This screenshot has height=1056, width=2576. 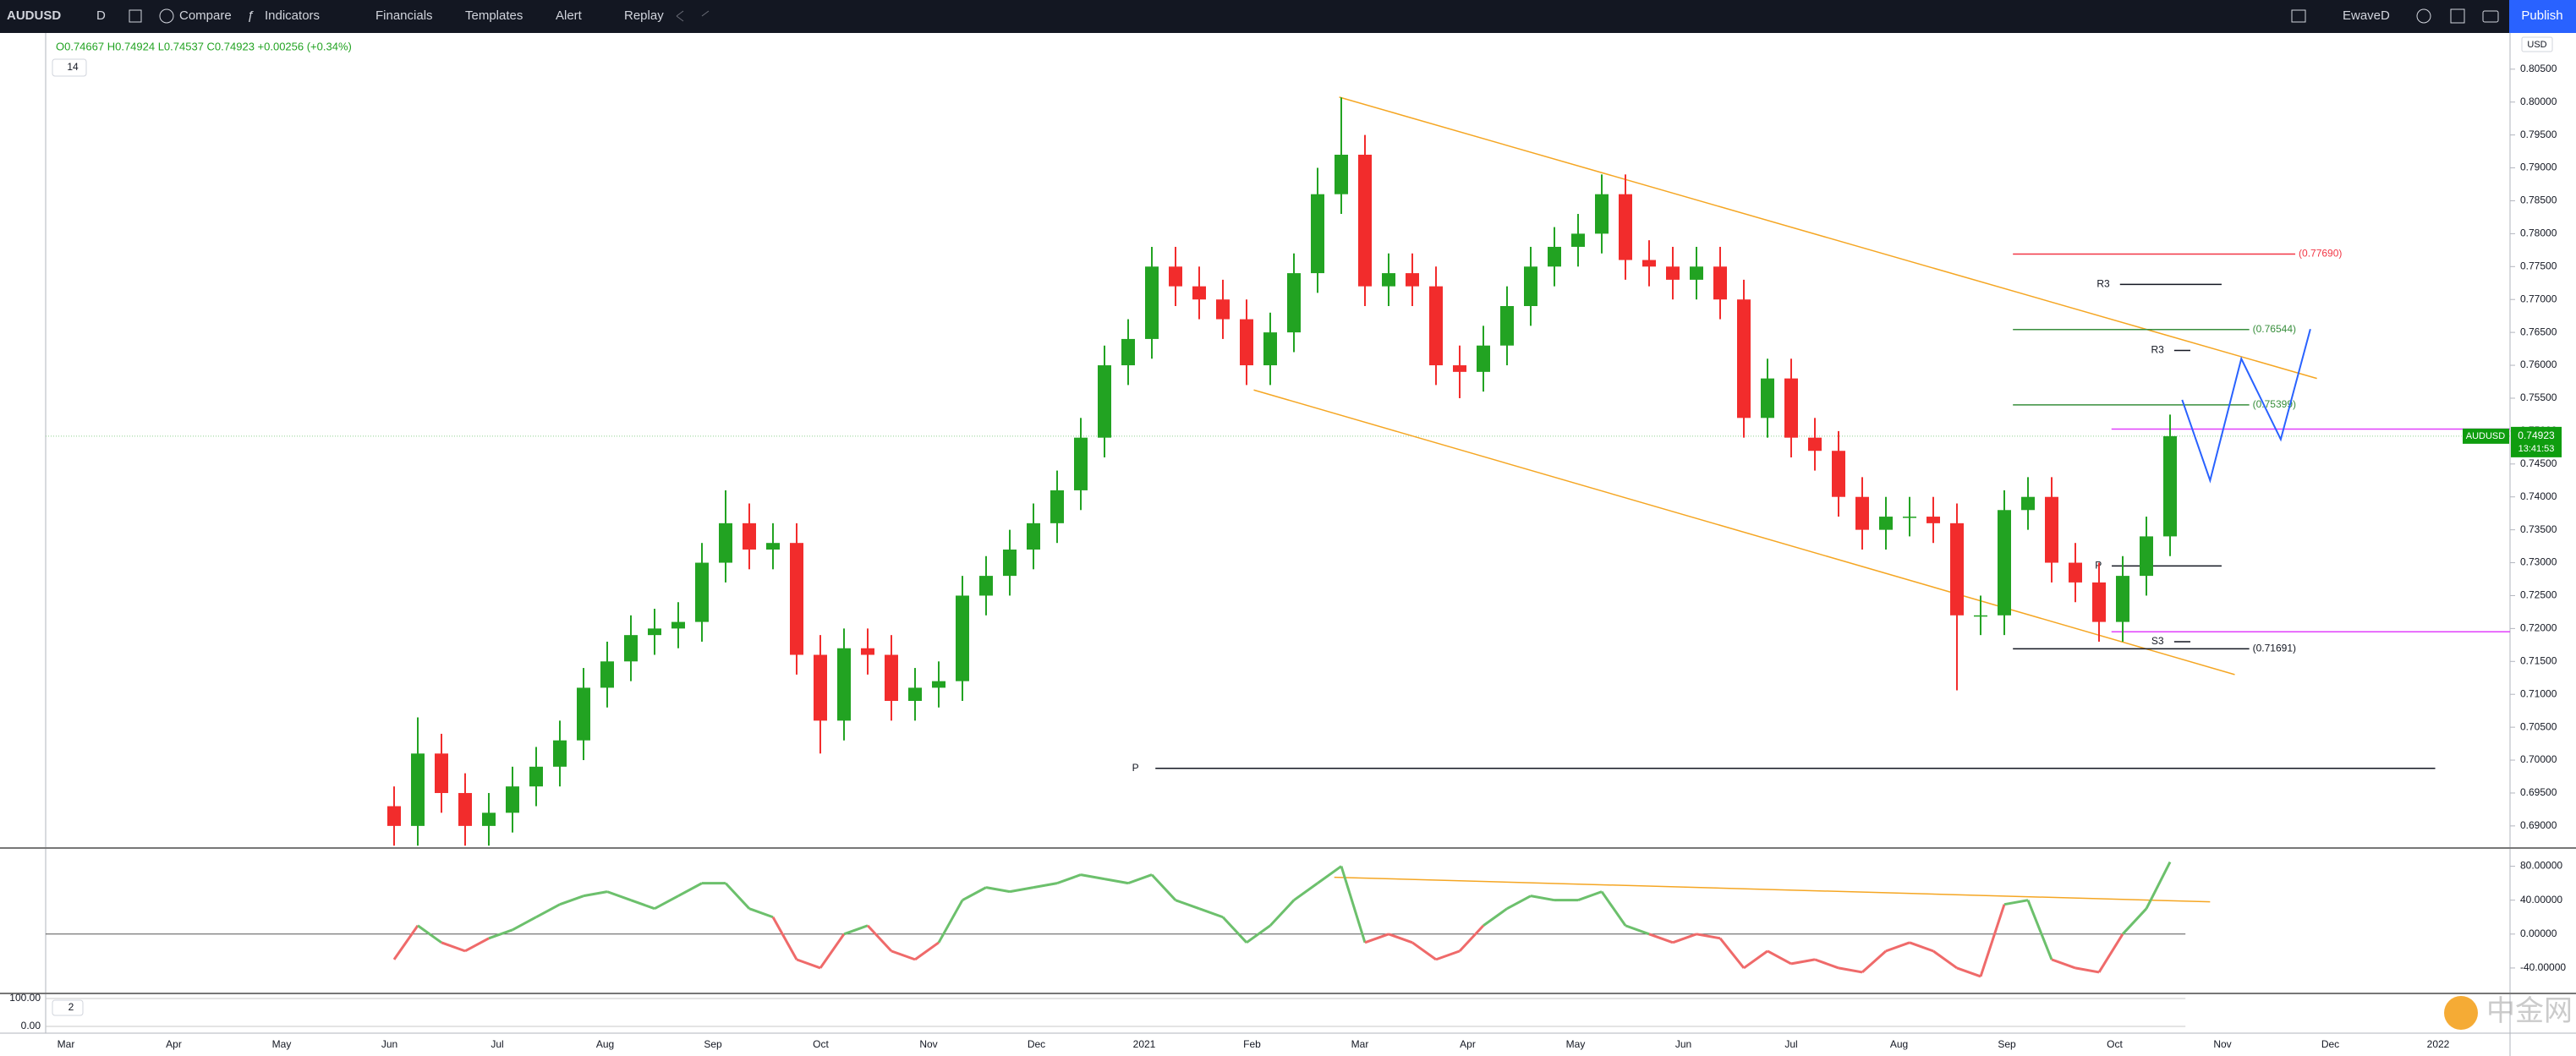 I want to click on layout-icon, so click(x=2298, y=16).